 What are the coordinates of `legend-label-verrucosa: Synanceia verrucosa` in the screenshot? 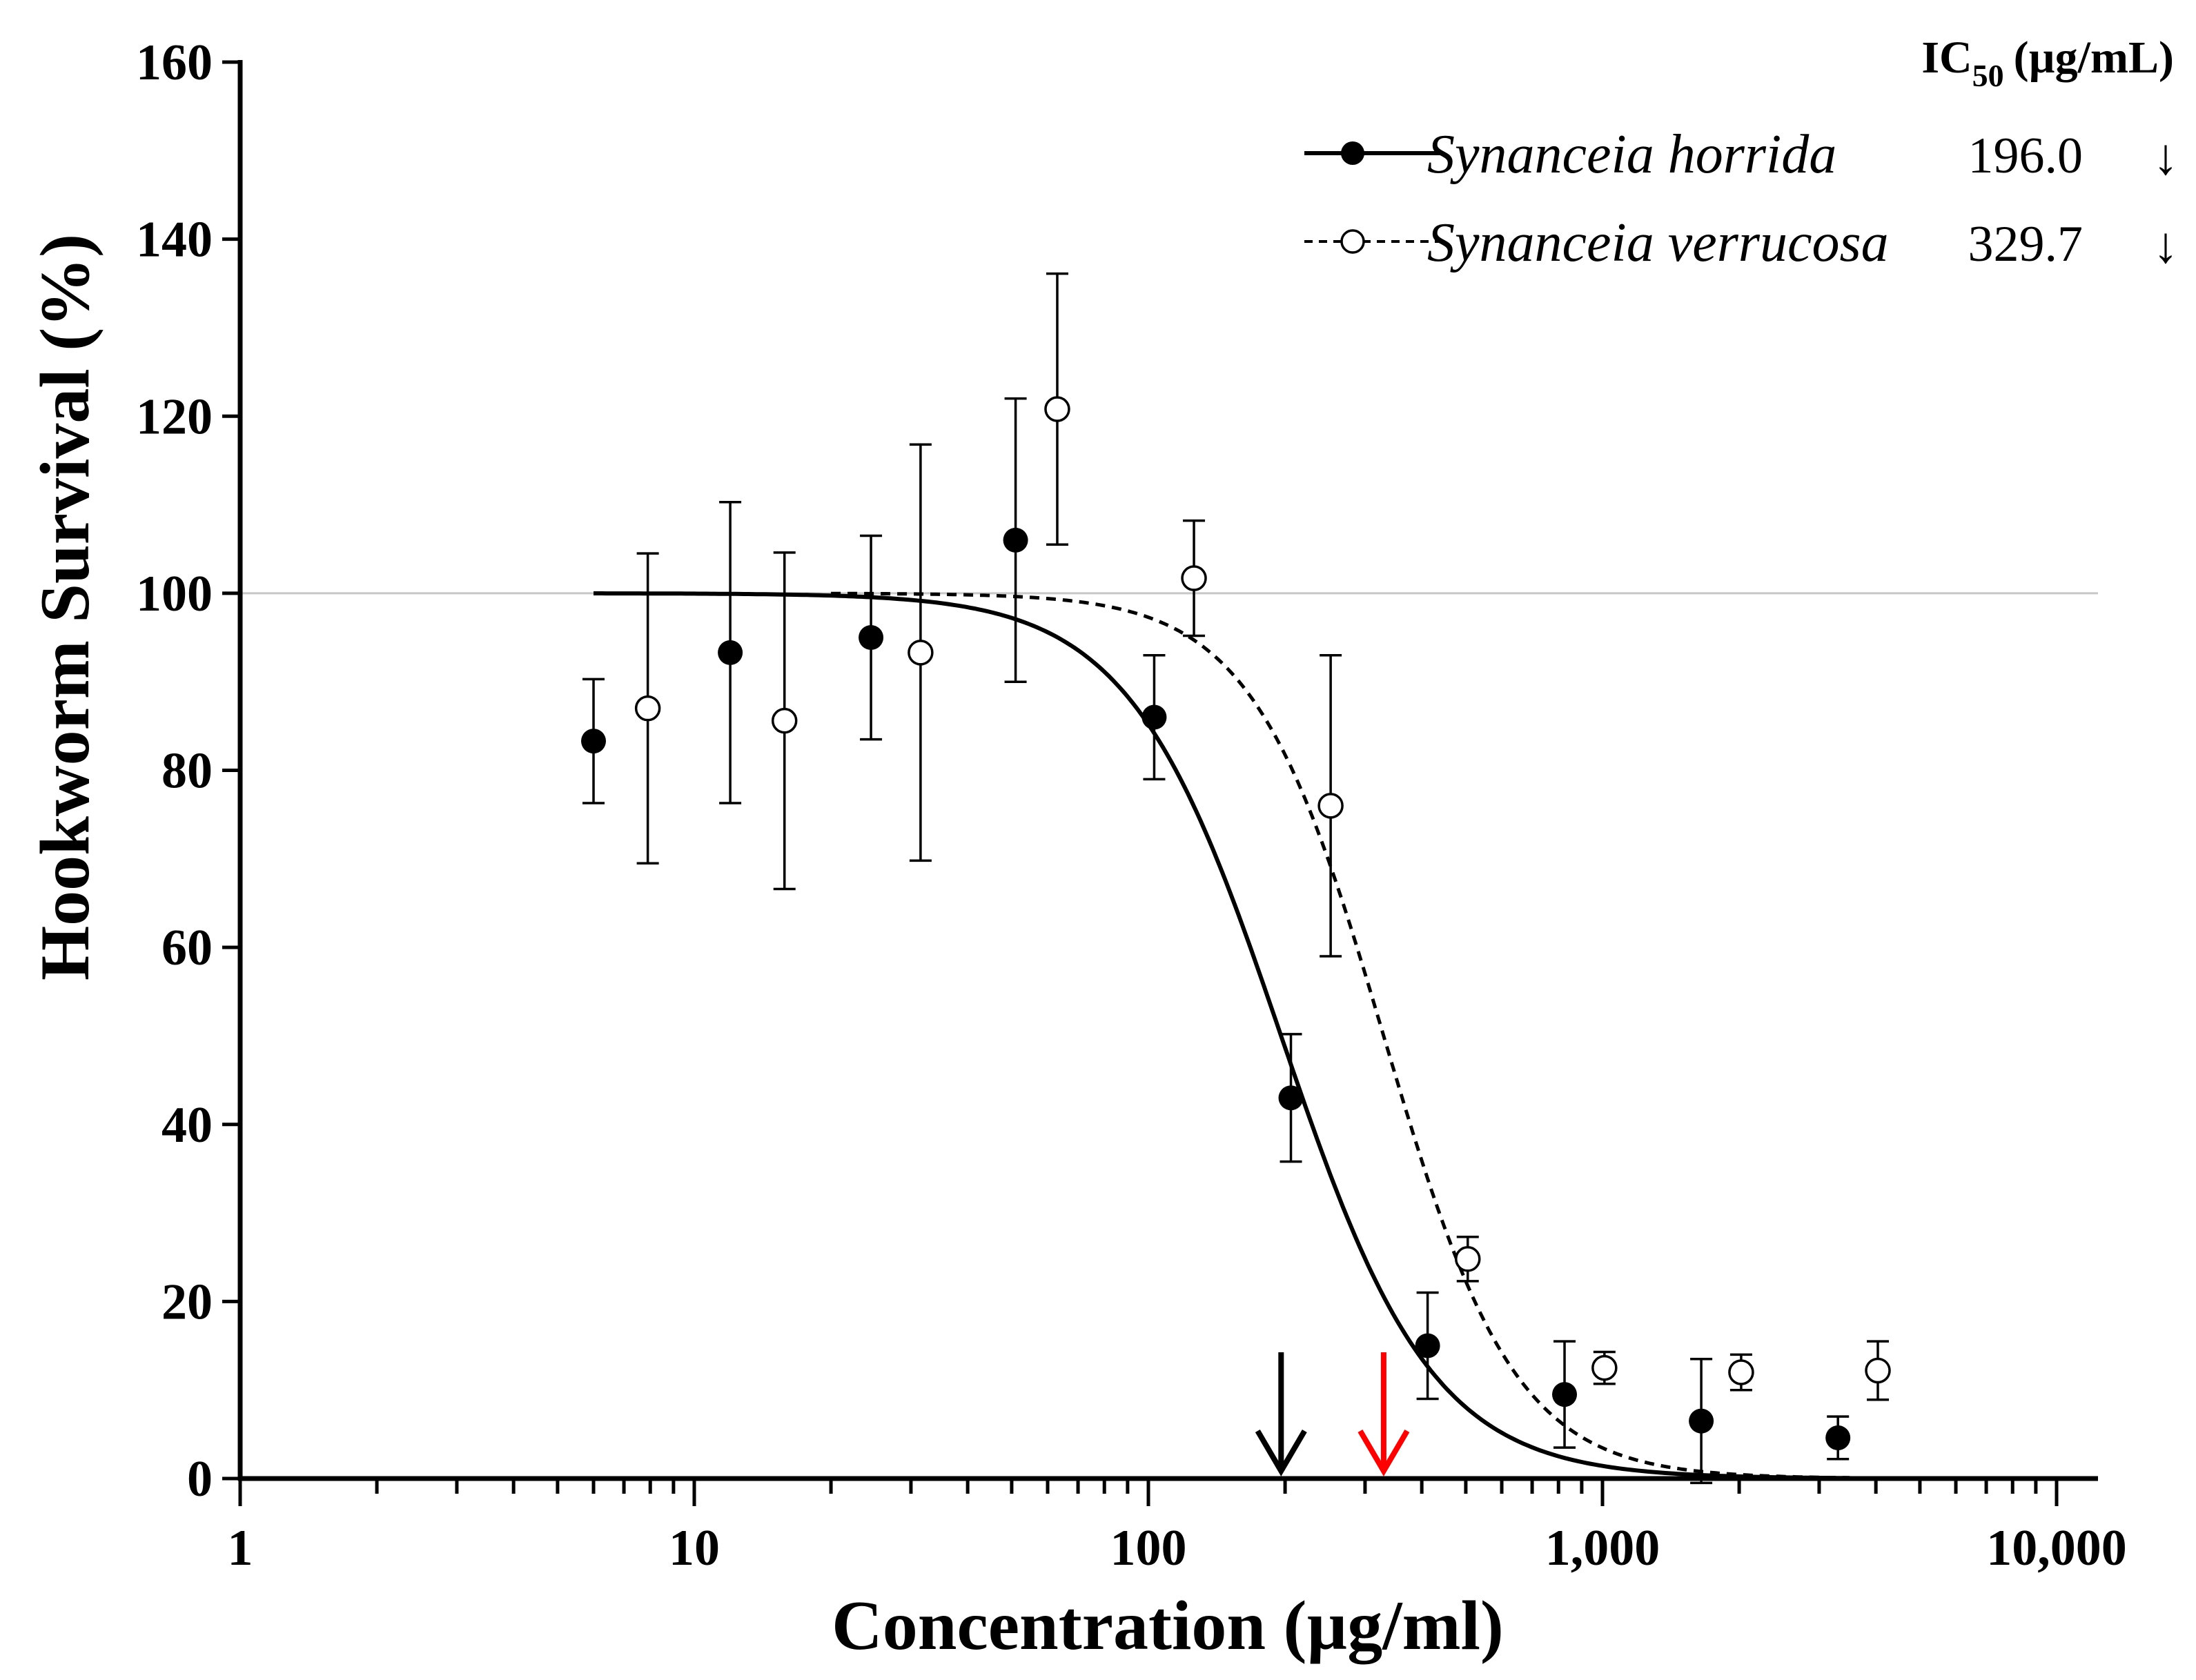 It's located at (1658, 243).